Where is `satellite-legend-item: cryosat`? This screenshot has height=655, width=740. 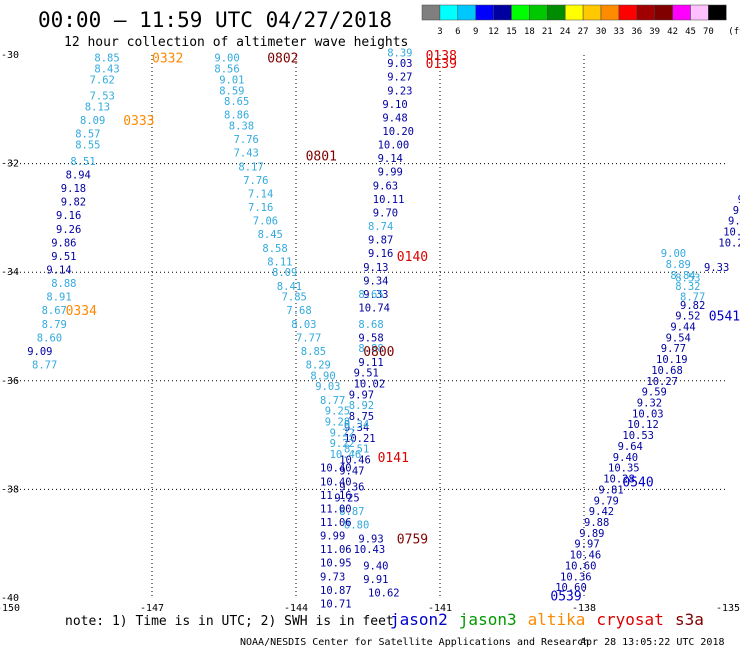 satellite-legend-item: cryosat is located at coordinates (629, 619).